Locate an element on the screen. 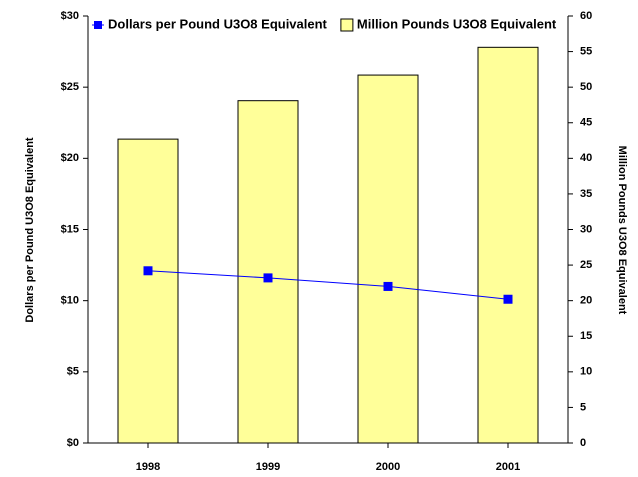 The image size is (638, 477). y2-tick-label: 55 is located at coordinates (586, 51).